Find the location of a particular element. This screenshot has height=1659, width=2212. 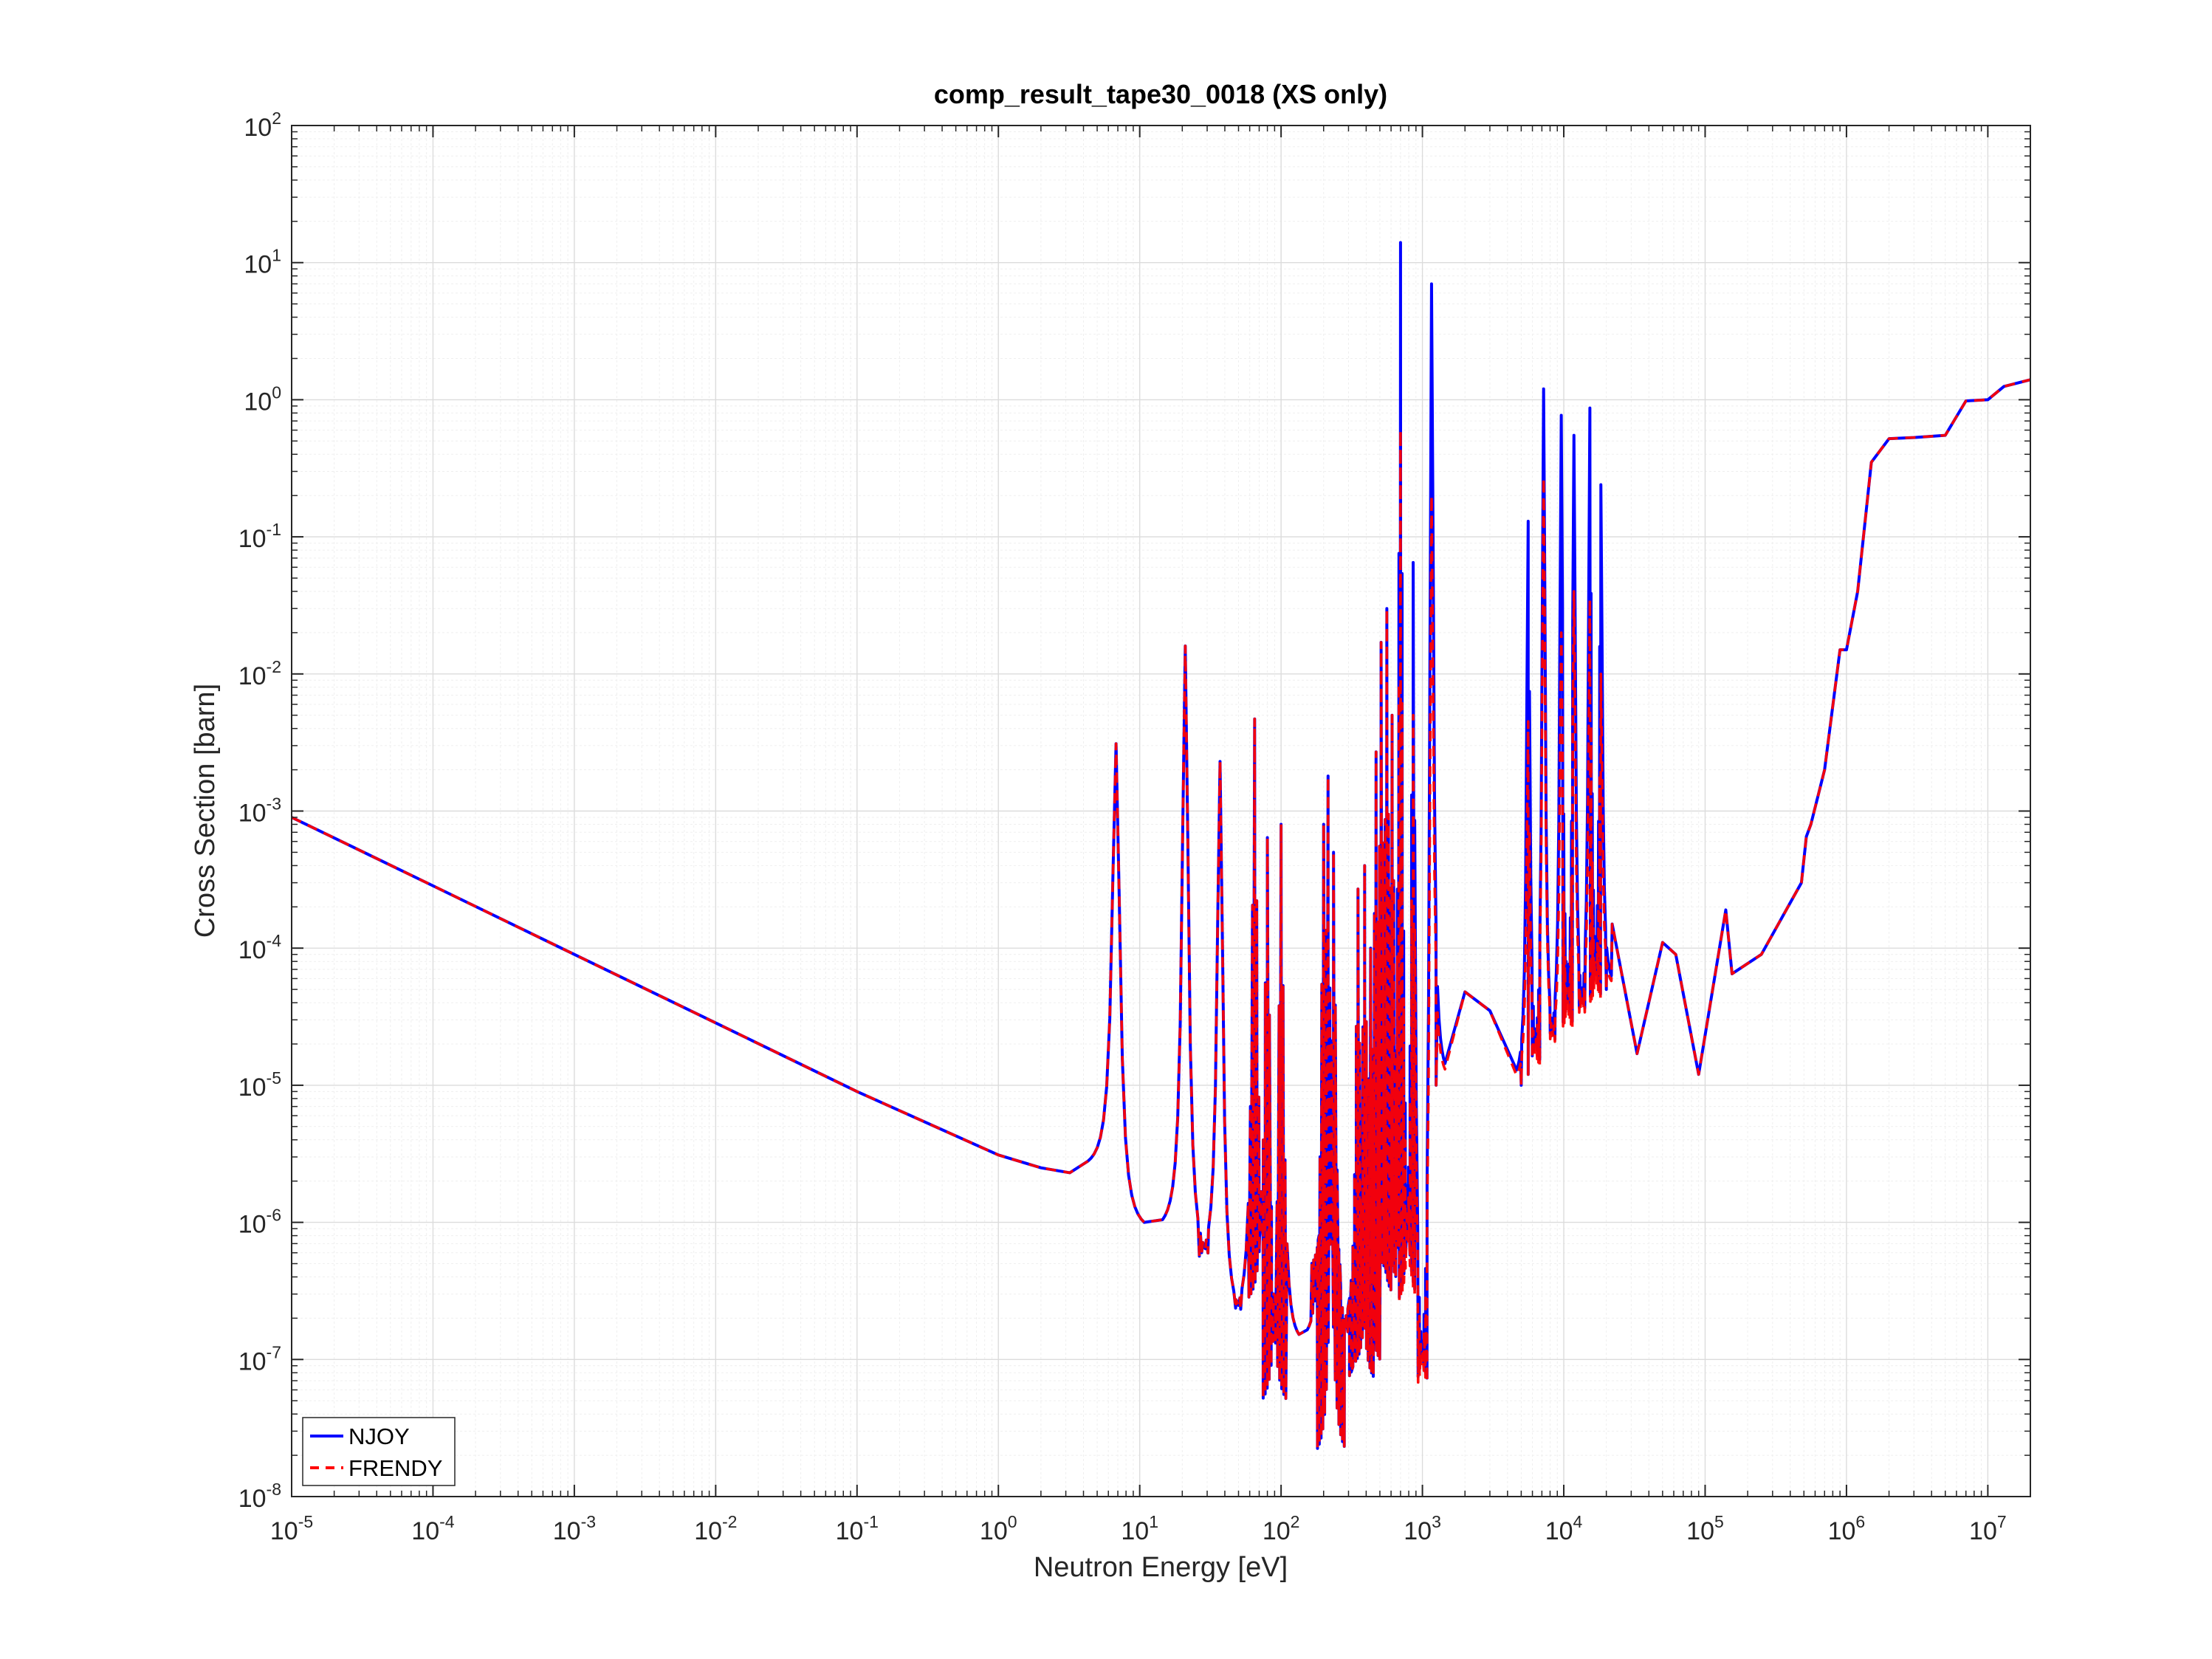

x-tick-label: 10⁶ is located at coordinates (1847, 1528).